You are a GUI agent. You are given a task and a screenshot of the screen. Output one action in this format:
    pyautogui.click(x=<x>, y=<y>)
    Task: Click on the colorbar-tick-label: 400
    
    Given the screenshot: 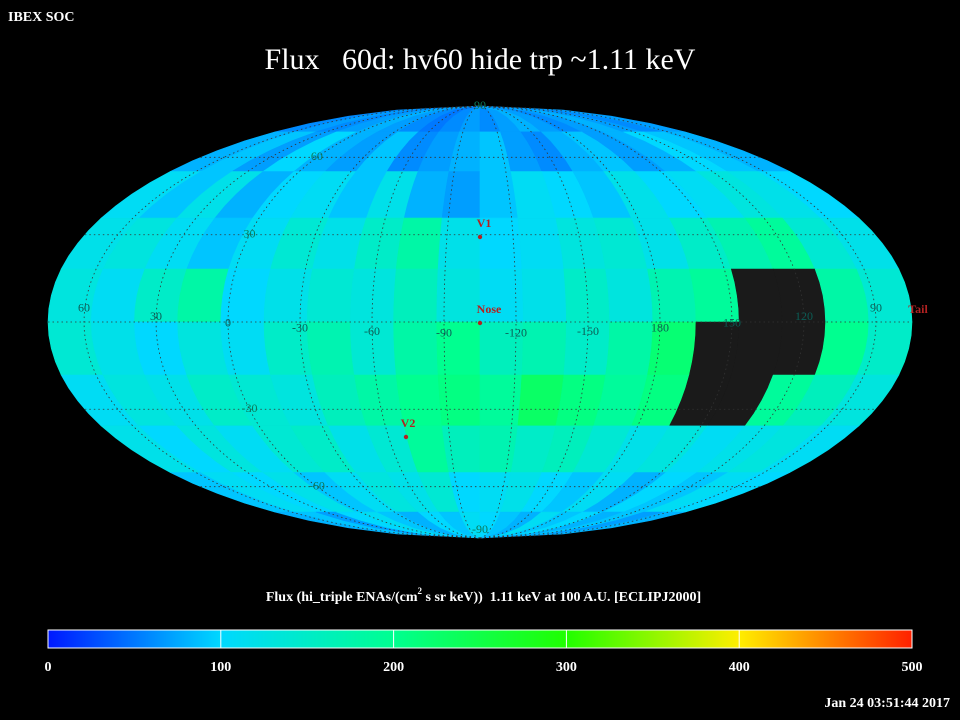 What is the action you would take?
    pyautogui.click(x=739, y=667)
    